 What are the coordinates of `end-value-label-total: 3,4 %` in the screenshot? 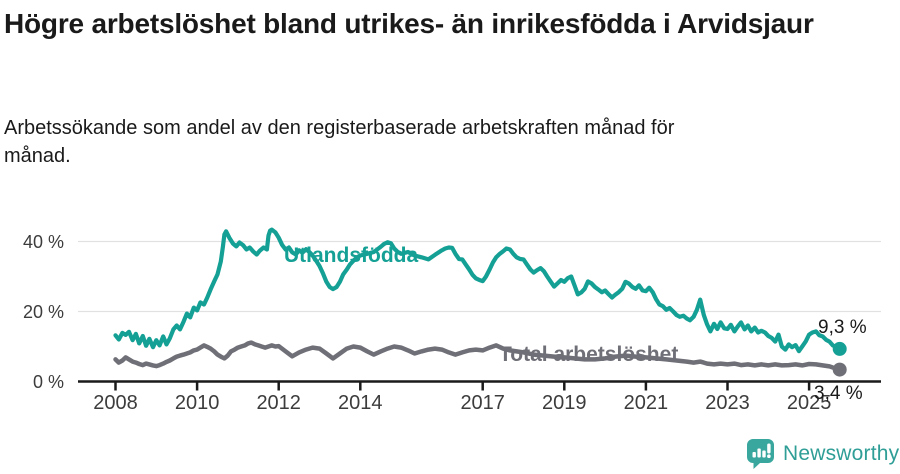 It's located at (838, 393).